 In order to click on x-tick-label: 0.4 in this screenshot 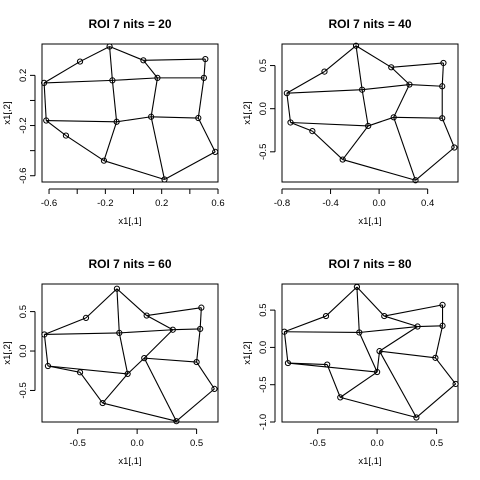, I will do `click(427, 203)`.